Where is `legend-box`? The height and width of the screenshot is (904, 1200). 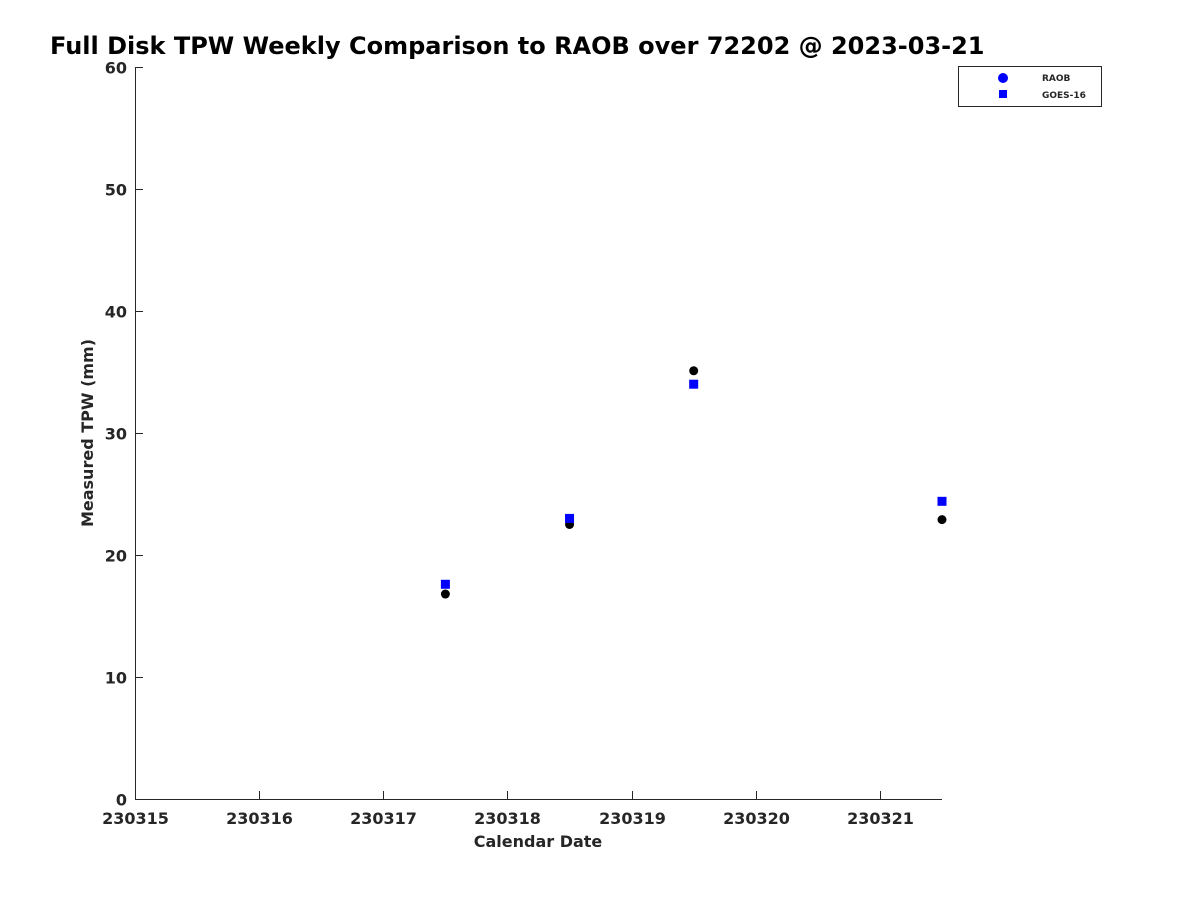
legend-box is located at coordinates (1030, 86).